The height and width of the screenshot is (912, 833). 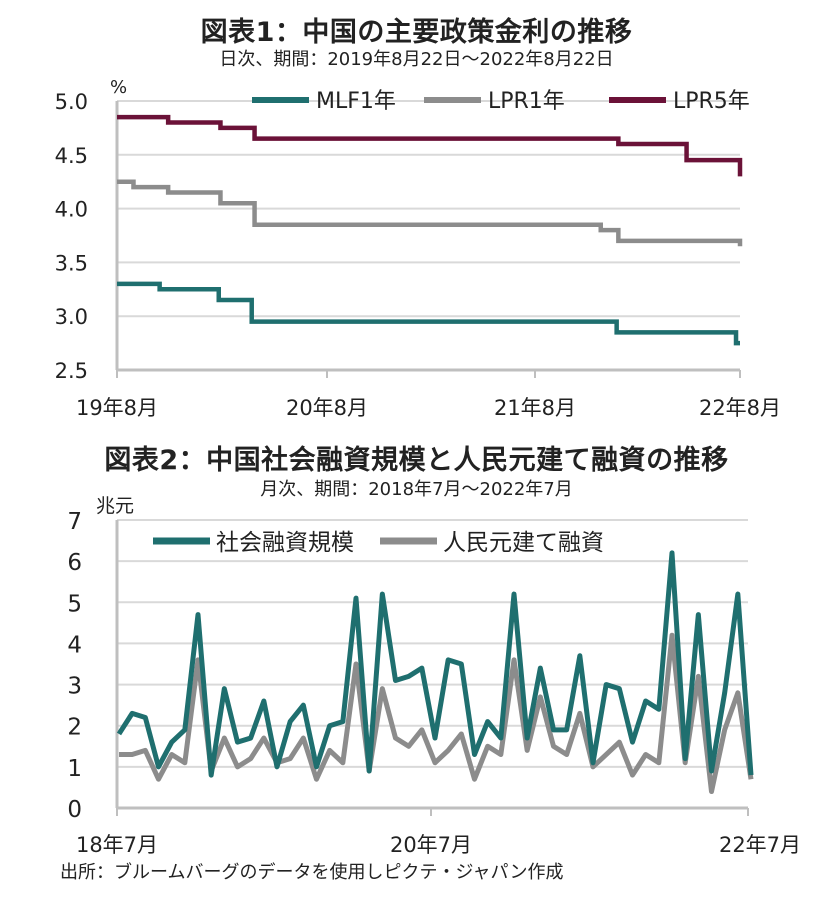 I want to click on chart1-title: 図表1：中国の主要政策金利の推移, so click(x=416, y=32).